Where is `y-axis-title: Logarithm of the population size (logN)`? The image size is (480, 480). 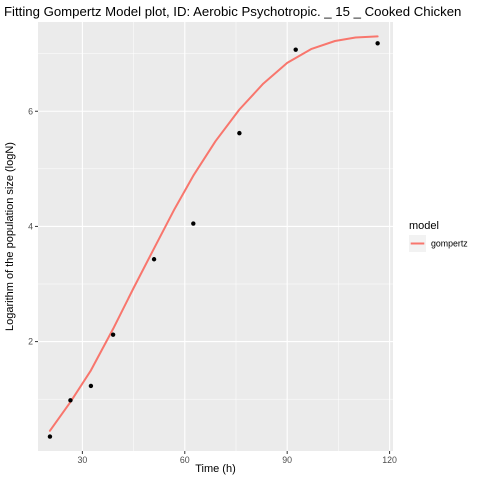 y-axis-title: Logarithm of the population size (logN) is located at coordinates (10, 236).